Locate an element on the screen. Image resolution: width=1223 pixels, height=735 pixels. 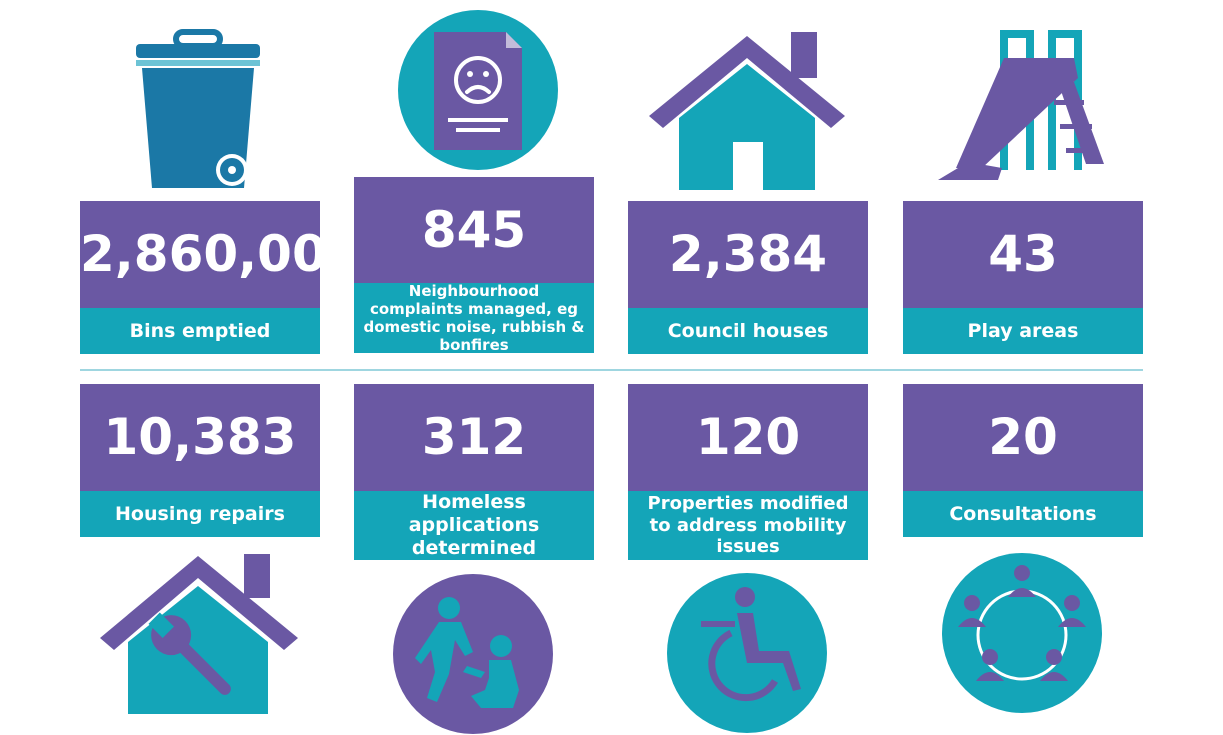
house-icon is located at coordinates (747, 111).